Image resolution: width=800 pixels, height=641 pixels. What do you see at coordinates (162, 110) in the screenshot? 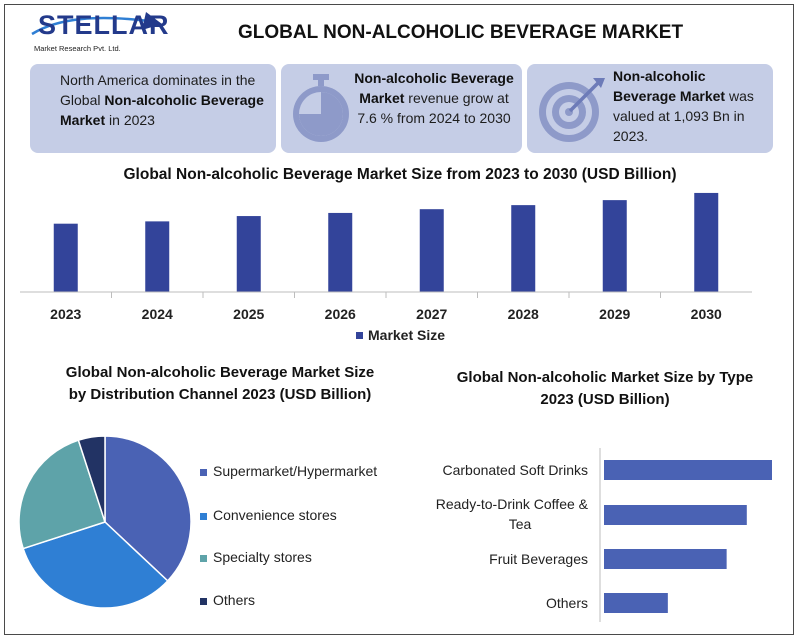
I see `card1-text-bold: Non-alcoholic Beverage Market` at bounding box center [162, 110].